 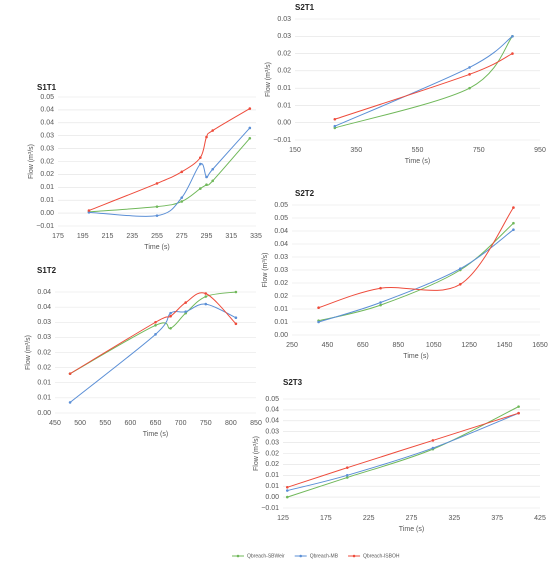 I want to click on x-tick-label: 950, so click(x=540, y=150).